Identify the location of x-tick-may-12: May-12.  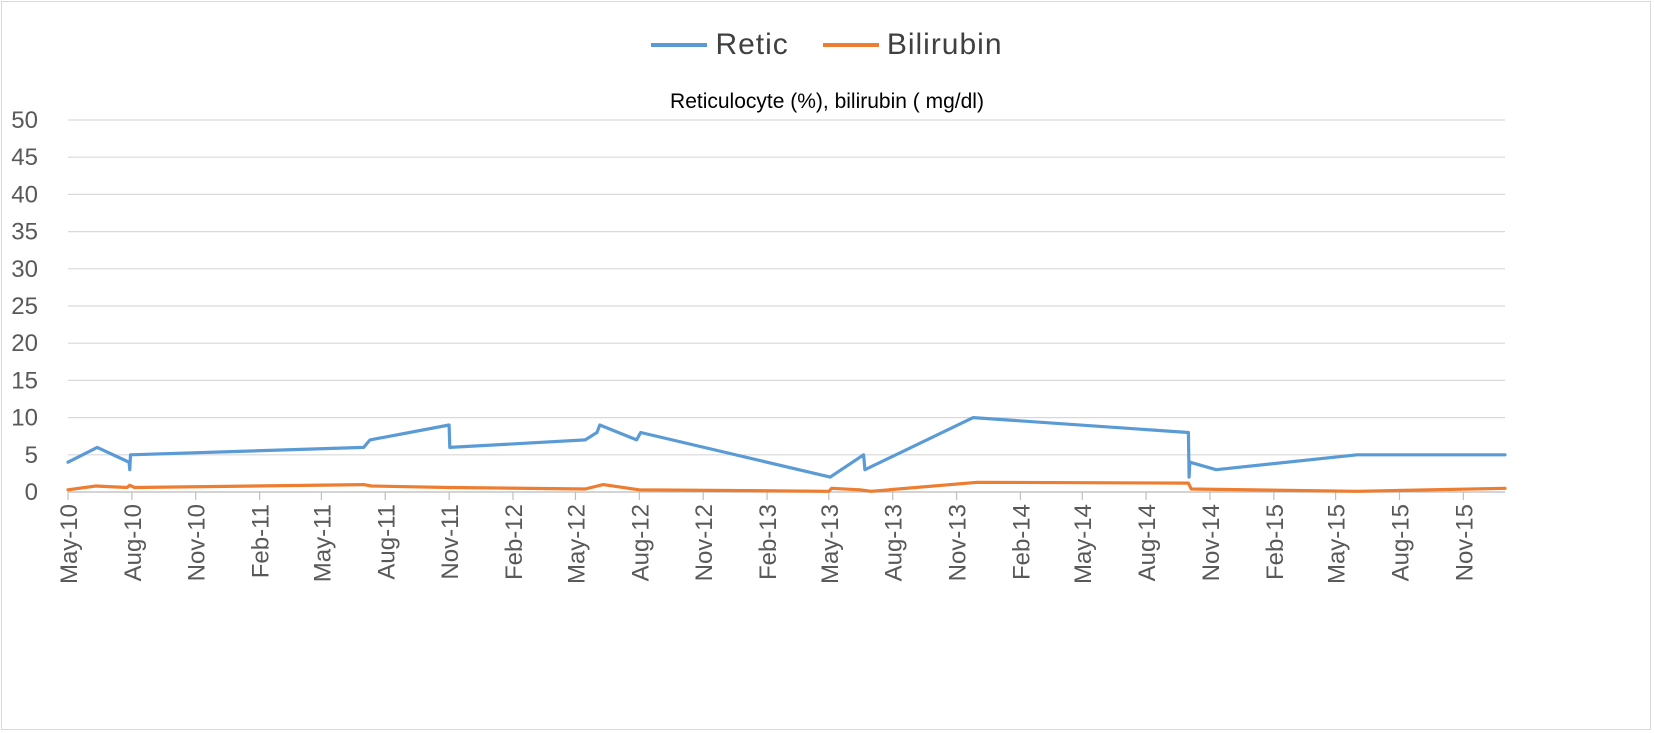
(576, 538).